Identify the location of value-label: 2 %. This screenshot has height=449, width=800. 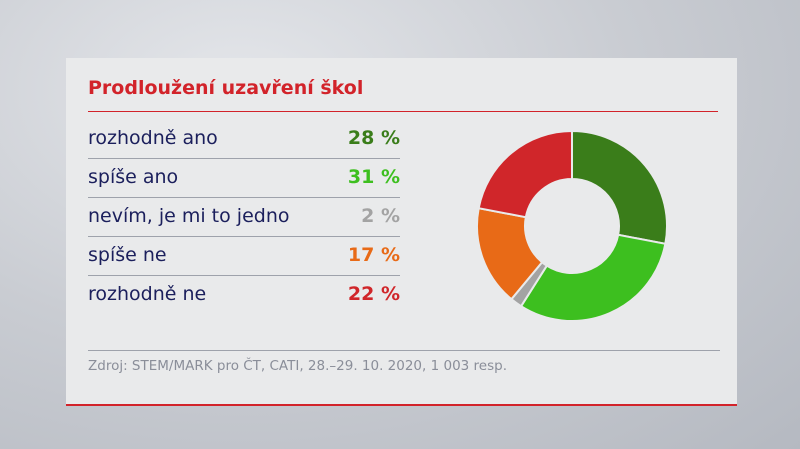
(380, 216).